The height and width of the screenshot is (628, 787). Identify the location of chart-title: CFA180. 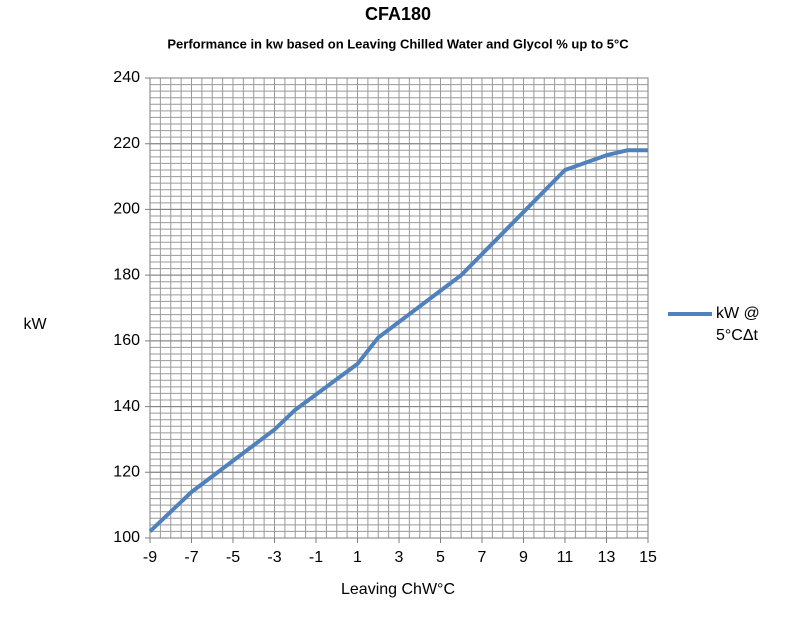
(398, 14).